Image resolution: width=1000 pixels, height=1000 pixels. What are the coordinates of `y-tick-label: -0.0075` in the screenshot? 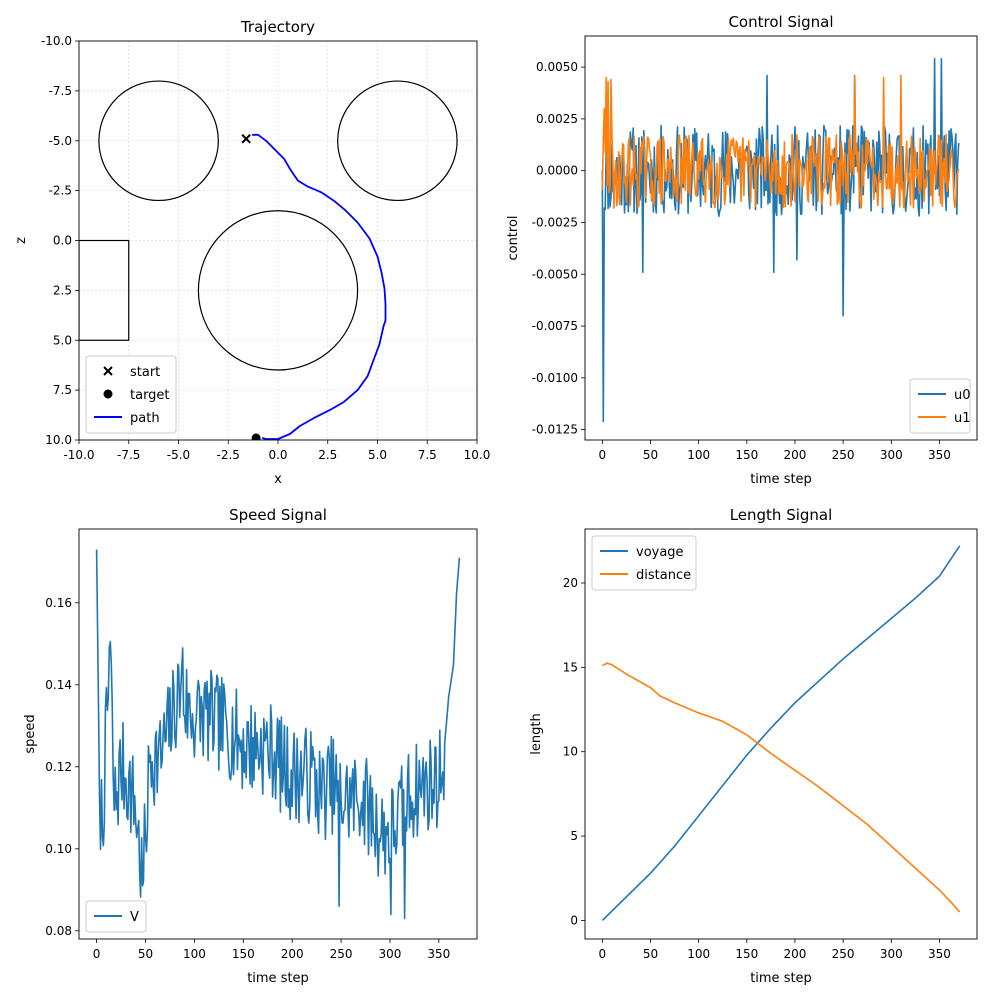 It's located at (555, 326).